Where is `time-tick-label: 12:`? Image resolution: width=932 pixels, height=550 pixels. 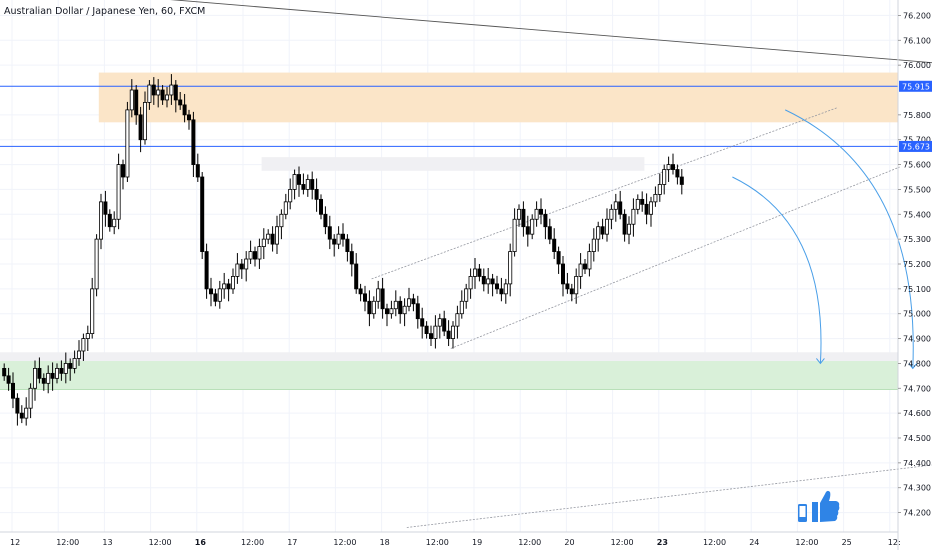
time-tick-label: 12: is located at coordinates (894, 542).